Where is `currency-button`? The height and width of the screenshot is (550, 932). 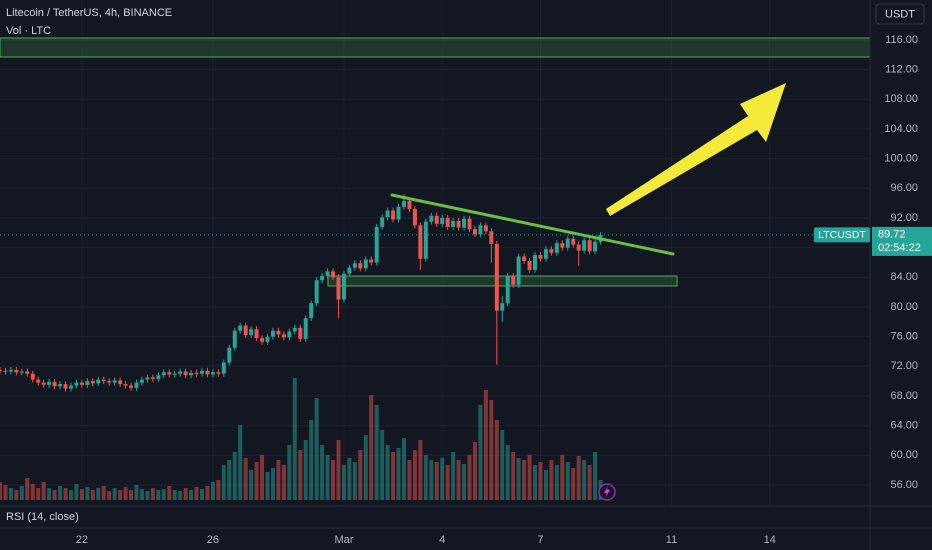 currency-button is located at coordinates (900, 14).